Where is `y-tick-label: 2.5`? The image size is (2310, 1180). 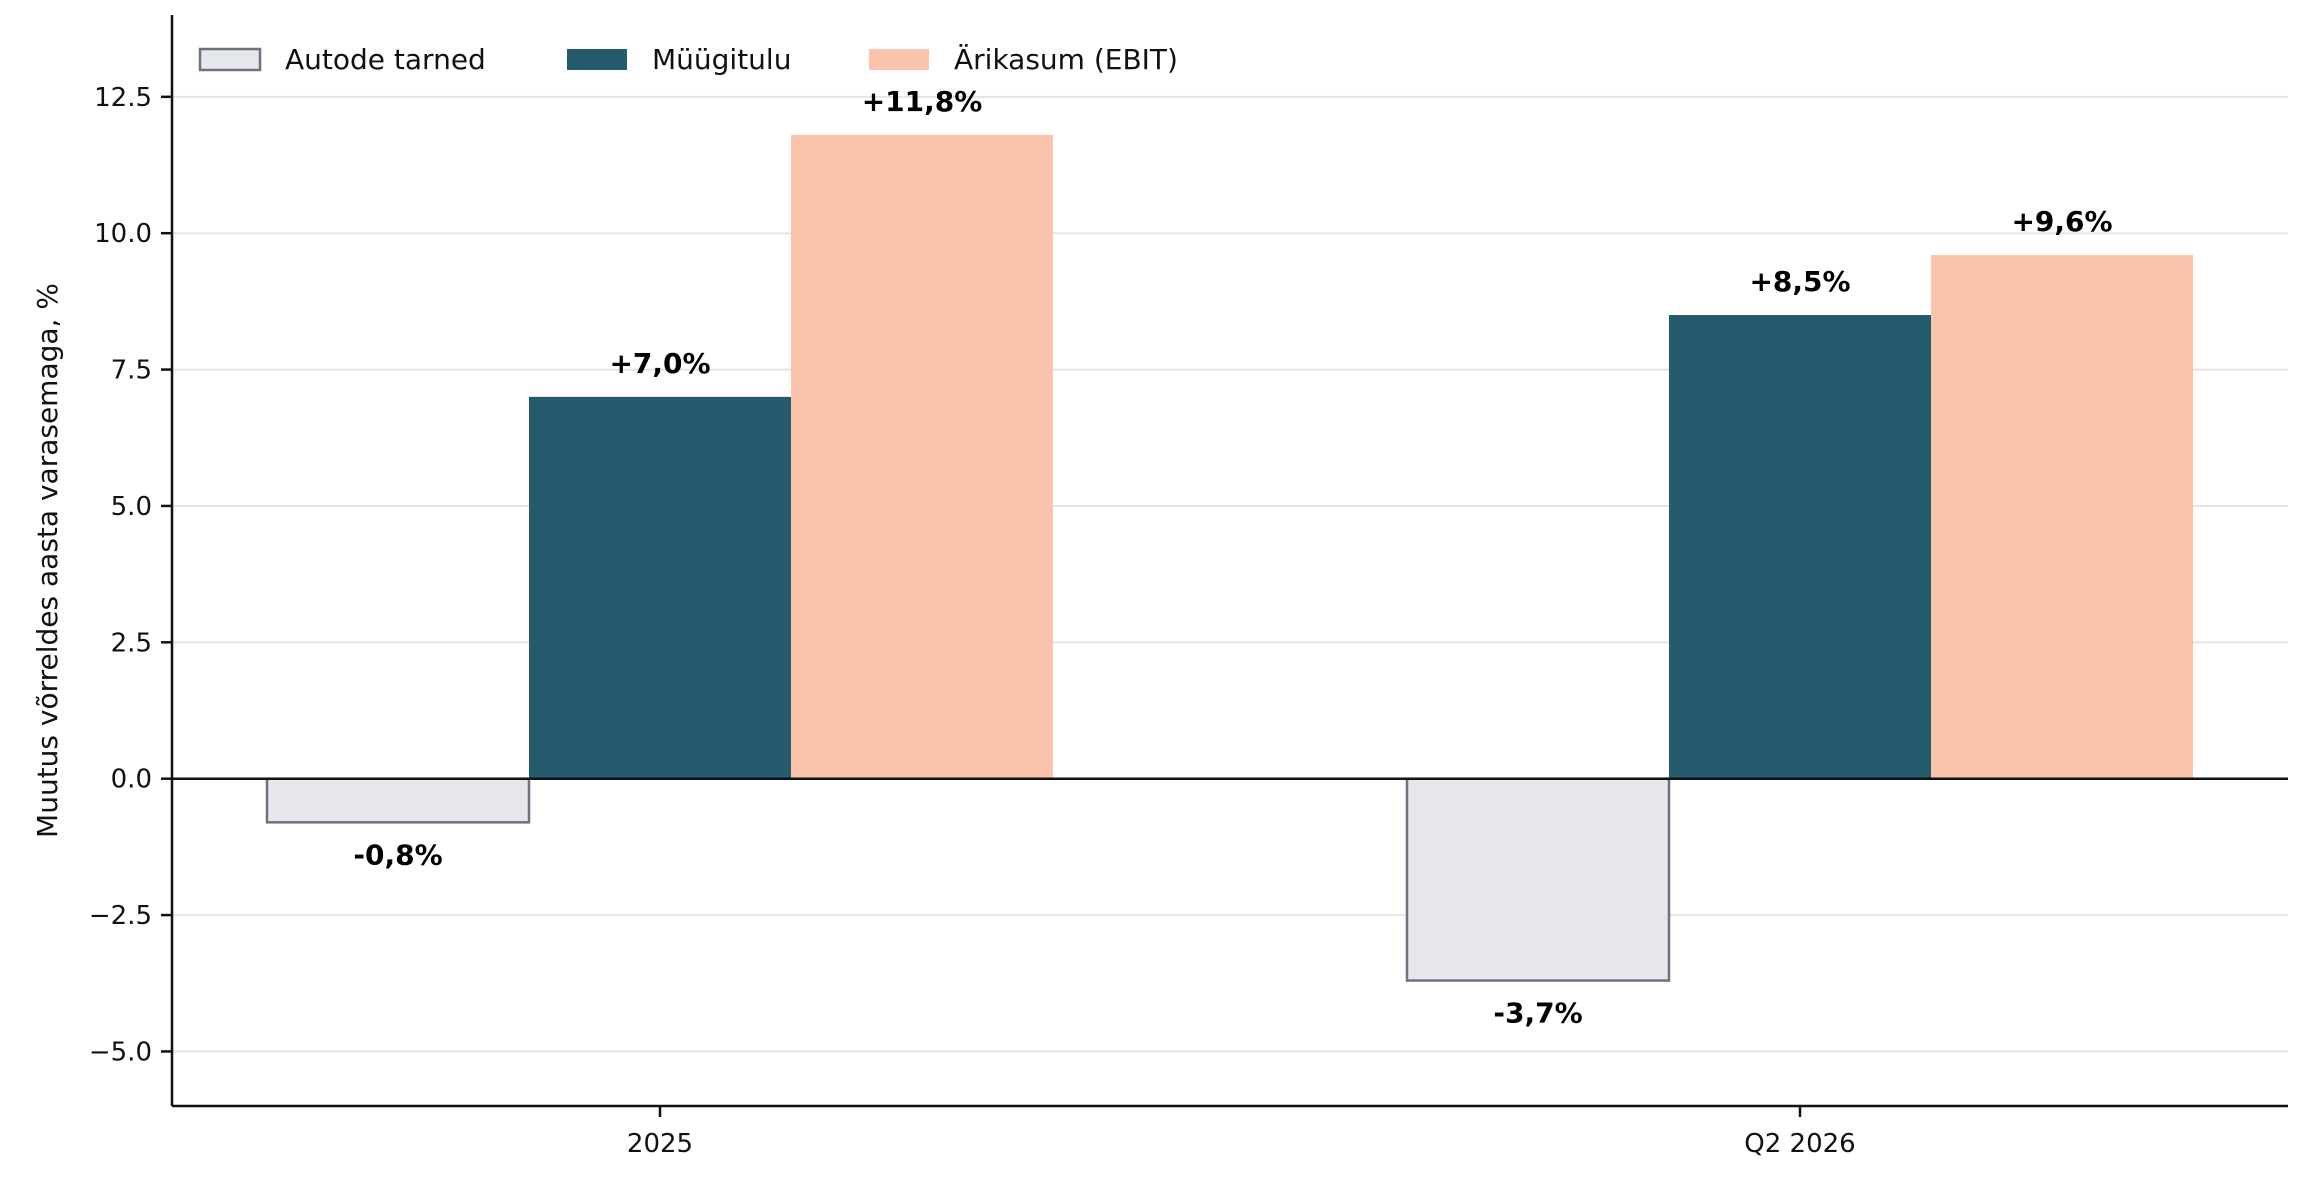
y-tick-label: 2.5 is located at coordinates (131, 643).